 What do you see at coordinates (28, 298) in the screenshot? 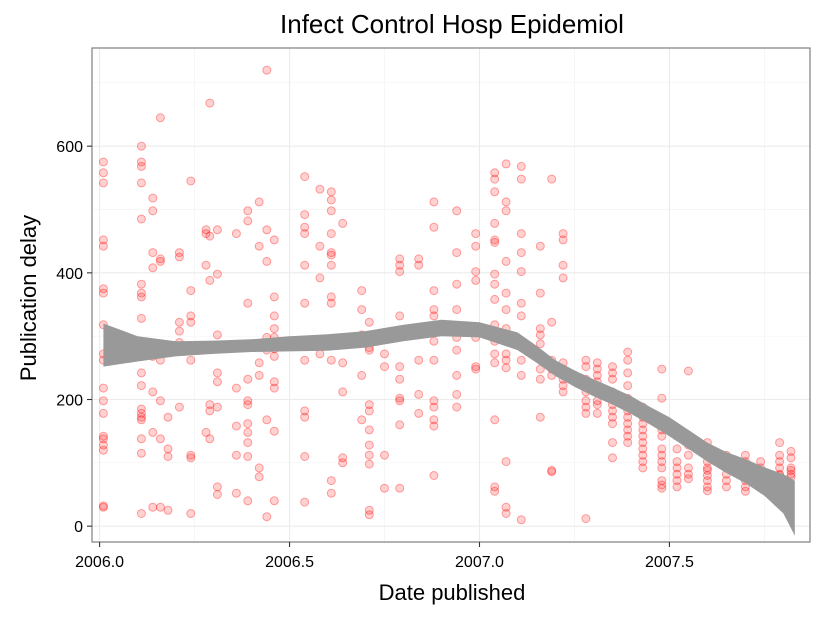
I see `y-axis-title: Publication delay` at bounding box center [28, 298].